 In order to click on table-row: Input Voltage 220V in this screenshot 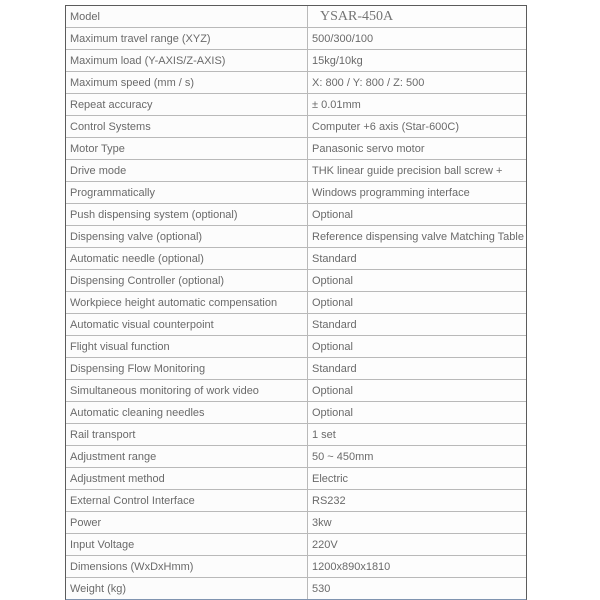, I will do `click(296, 544)`.